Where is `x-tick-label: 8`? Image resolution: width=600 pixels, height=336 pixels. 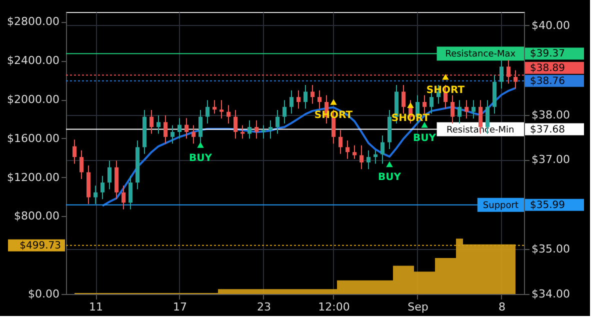 x-tick-label: 8 is located at coordinates (502, 307).